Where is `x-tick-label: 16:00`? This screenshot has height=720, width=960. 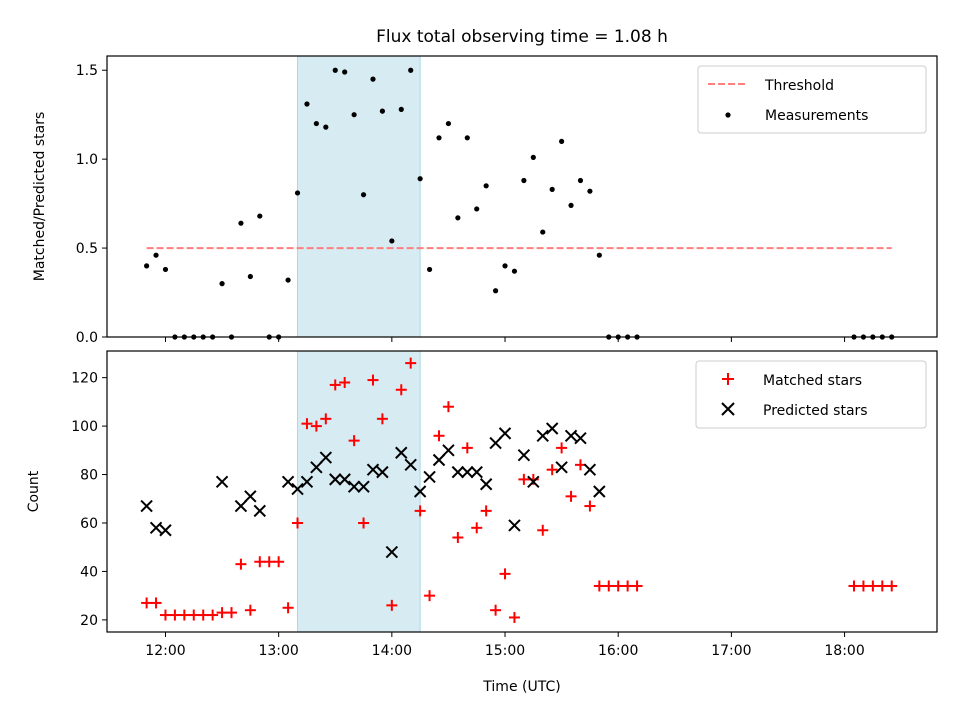 x-tick-label: 16:00 is located at coordinates (618, 651).